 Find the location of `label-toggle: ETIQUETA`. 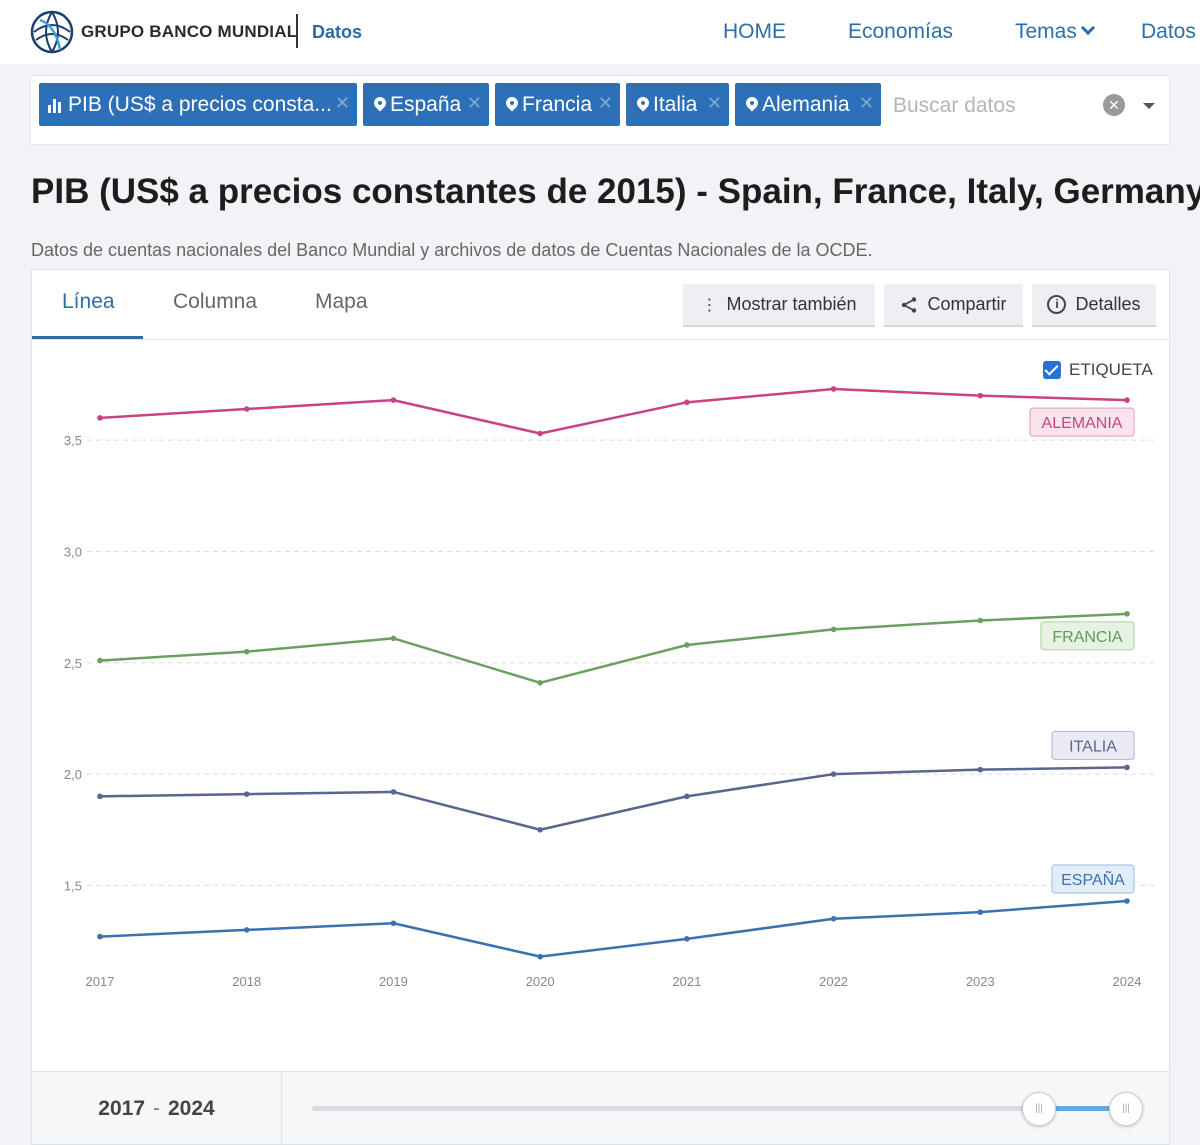

label-toggle: ETIQUETA is located at coordinates (1098, 370).